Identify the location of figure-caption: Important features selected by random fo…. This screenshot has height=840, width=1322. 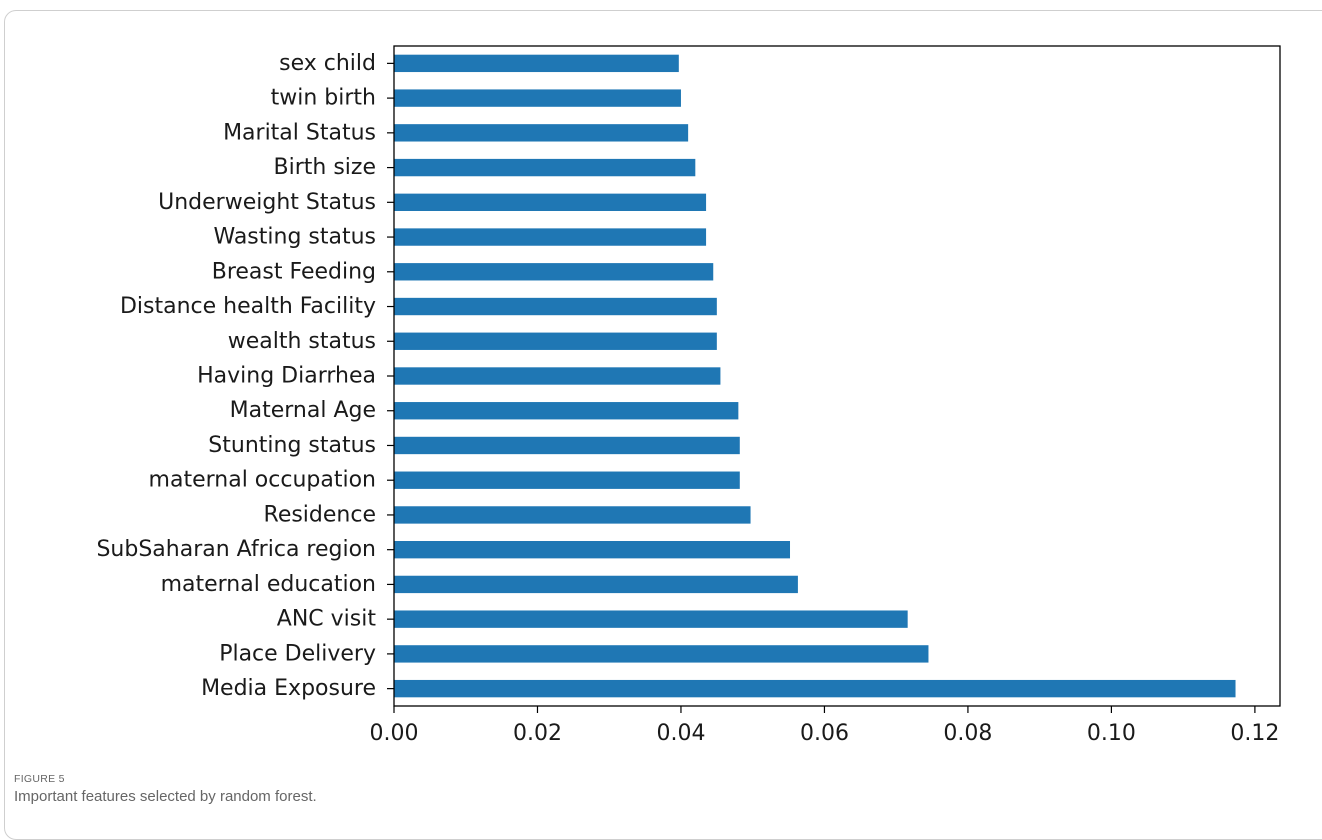
(165, 796).